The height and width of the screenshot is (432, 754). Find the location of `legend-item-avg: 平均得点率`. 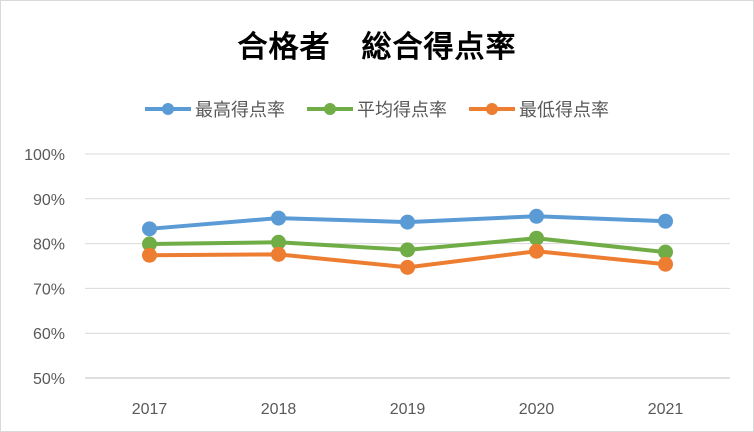

legend-item-avg: 平均得点率 is located at coordinates (377, 109).